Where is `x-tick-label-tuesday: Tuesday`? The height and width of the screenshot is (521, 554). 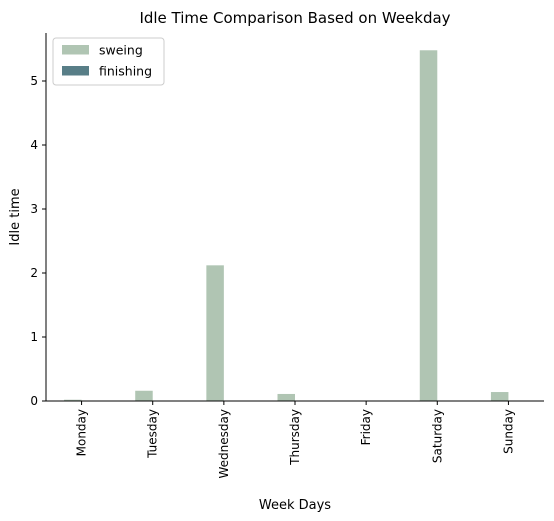 x-tick-label-tuesday: Tuesday is located at coordinates (153, 434).